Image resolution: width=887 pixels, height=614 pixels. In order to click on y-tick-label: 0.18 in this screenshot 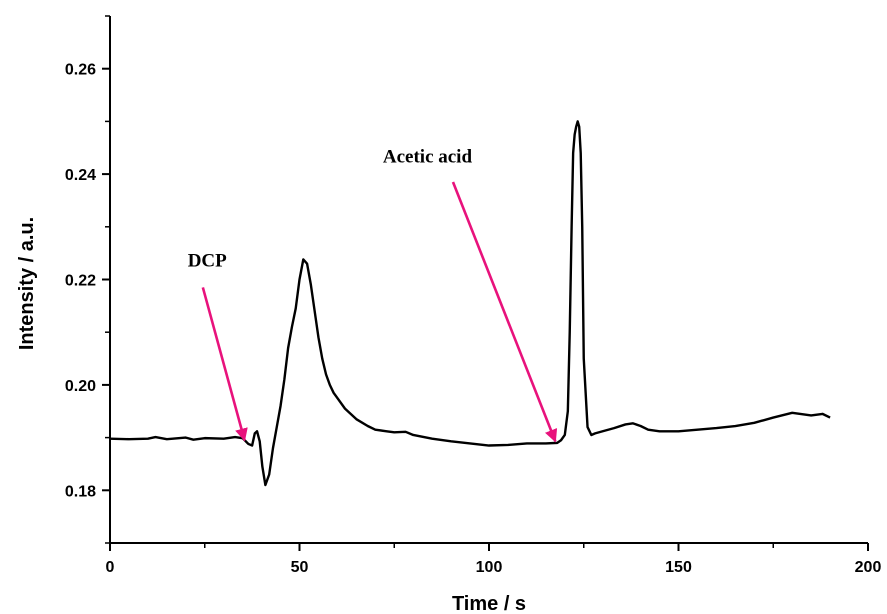, I will do `click(80, 491)`.